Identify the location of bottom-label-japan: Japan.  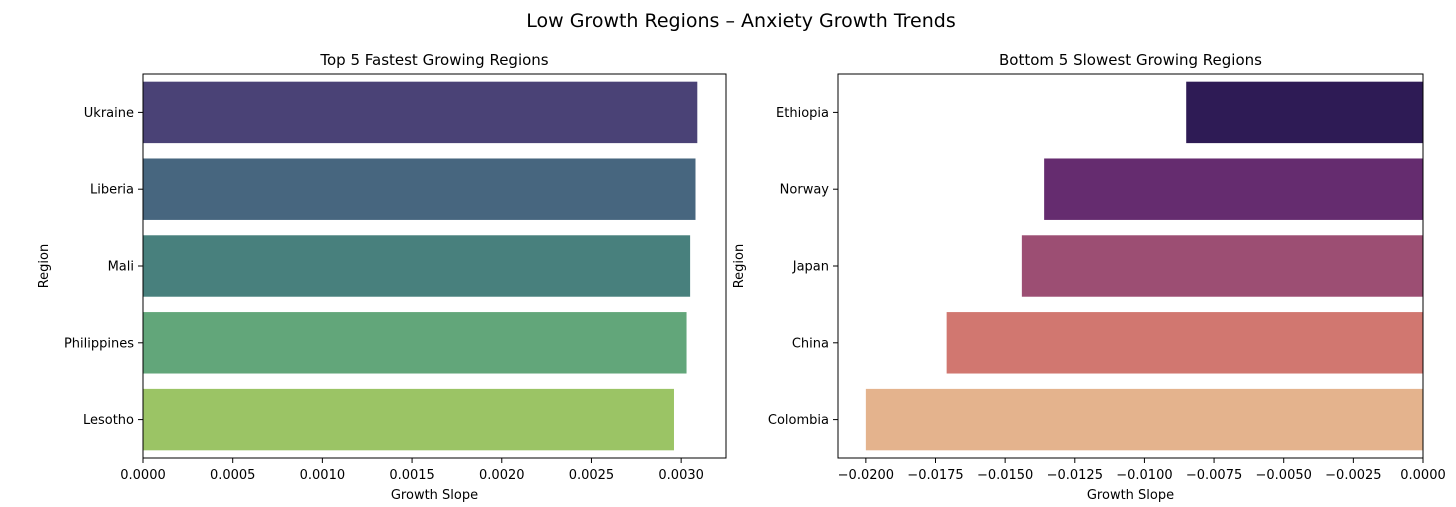
(810, 267).